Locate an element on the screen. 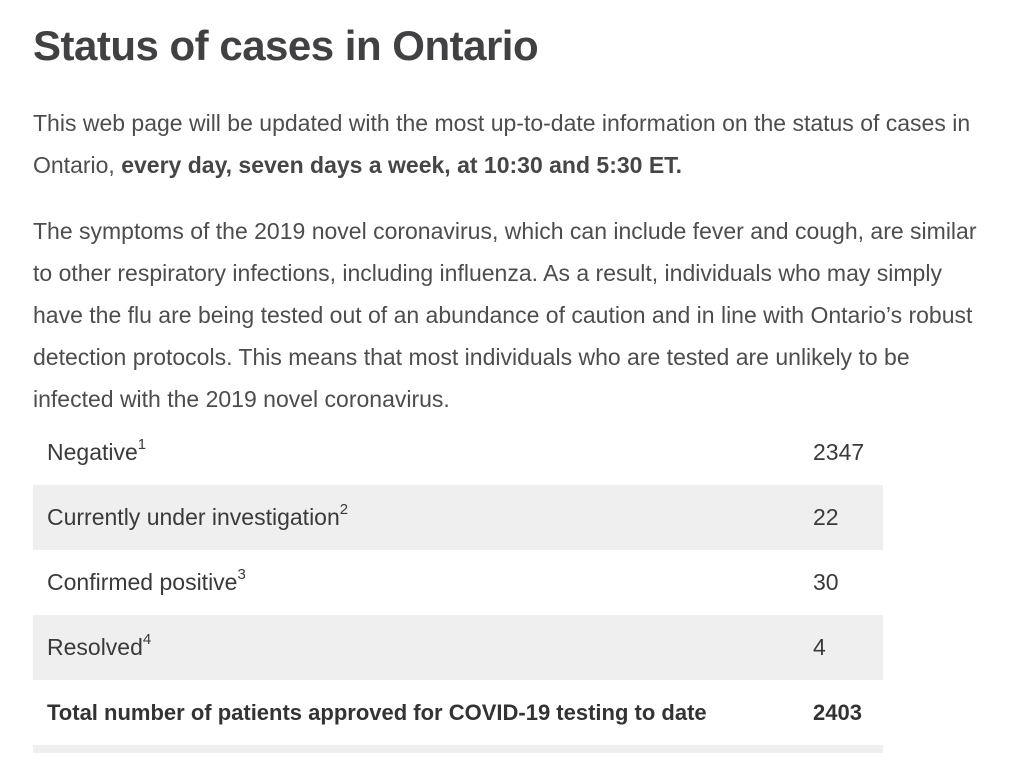  row-label-text: Currently under investigation is located at coordinates (193, 517).